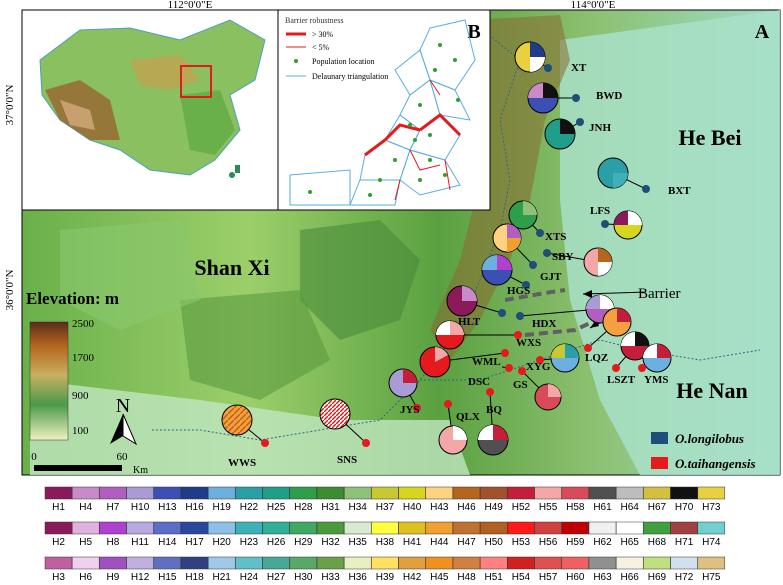 The height and width of the screenshot is (585, 783). What do you see at coordinates (602, 542) in the screenshot?
I see `haplotype-label: H62` at bounding box center [602, 542].